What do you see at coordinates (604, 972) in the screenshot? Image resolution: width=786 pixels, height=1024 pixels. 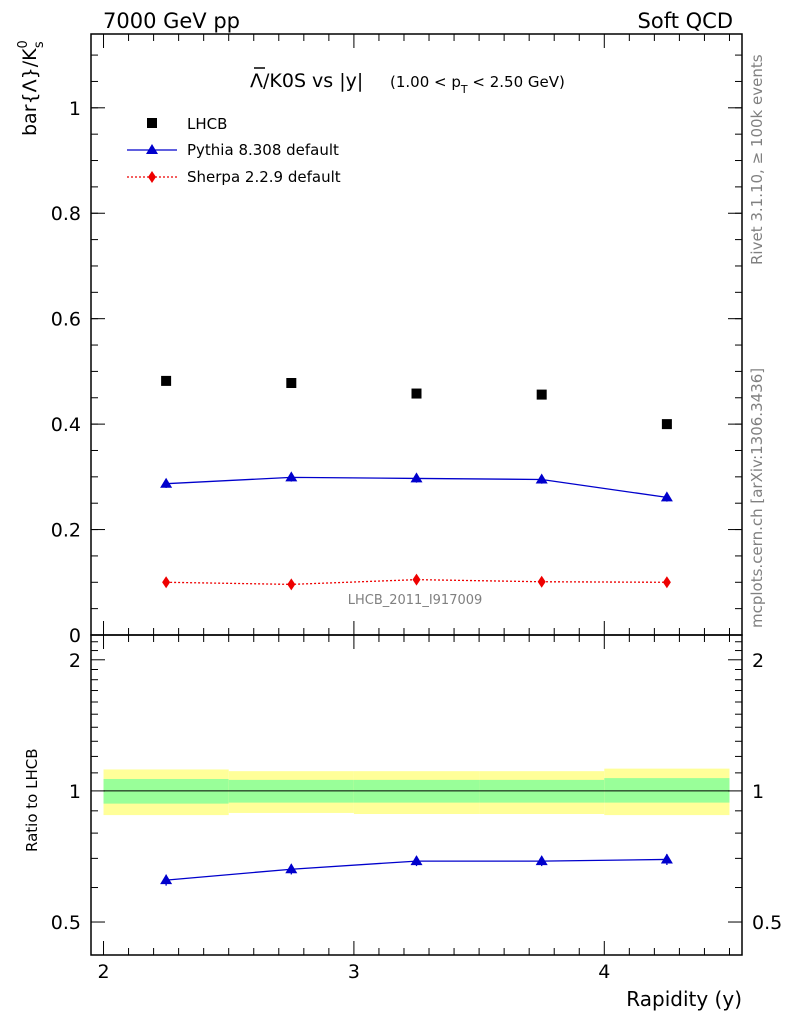 I see `x-tick-label: 4` at bounding box center [604, 972].